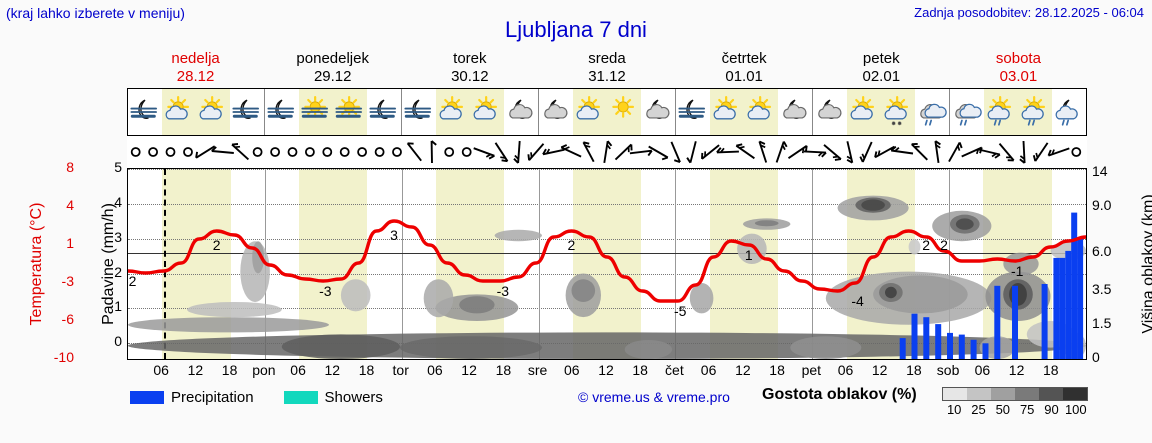  I want to click on icon-day-5: ✹ ✹, so click(881, 112).